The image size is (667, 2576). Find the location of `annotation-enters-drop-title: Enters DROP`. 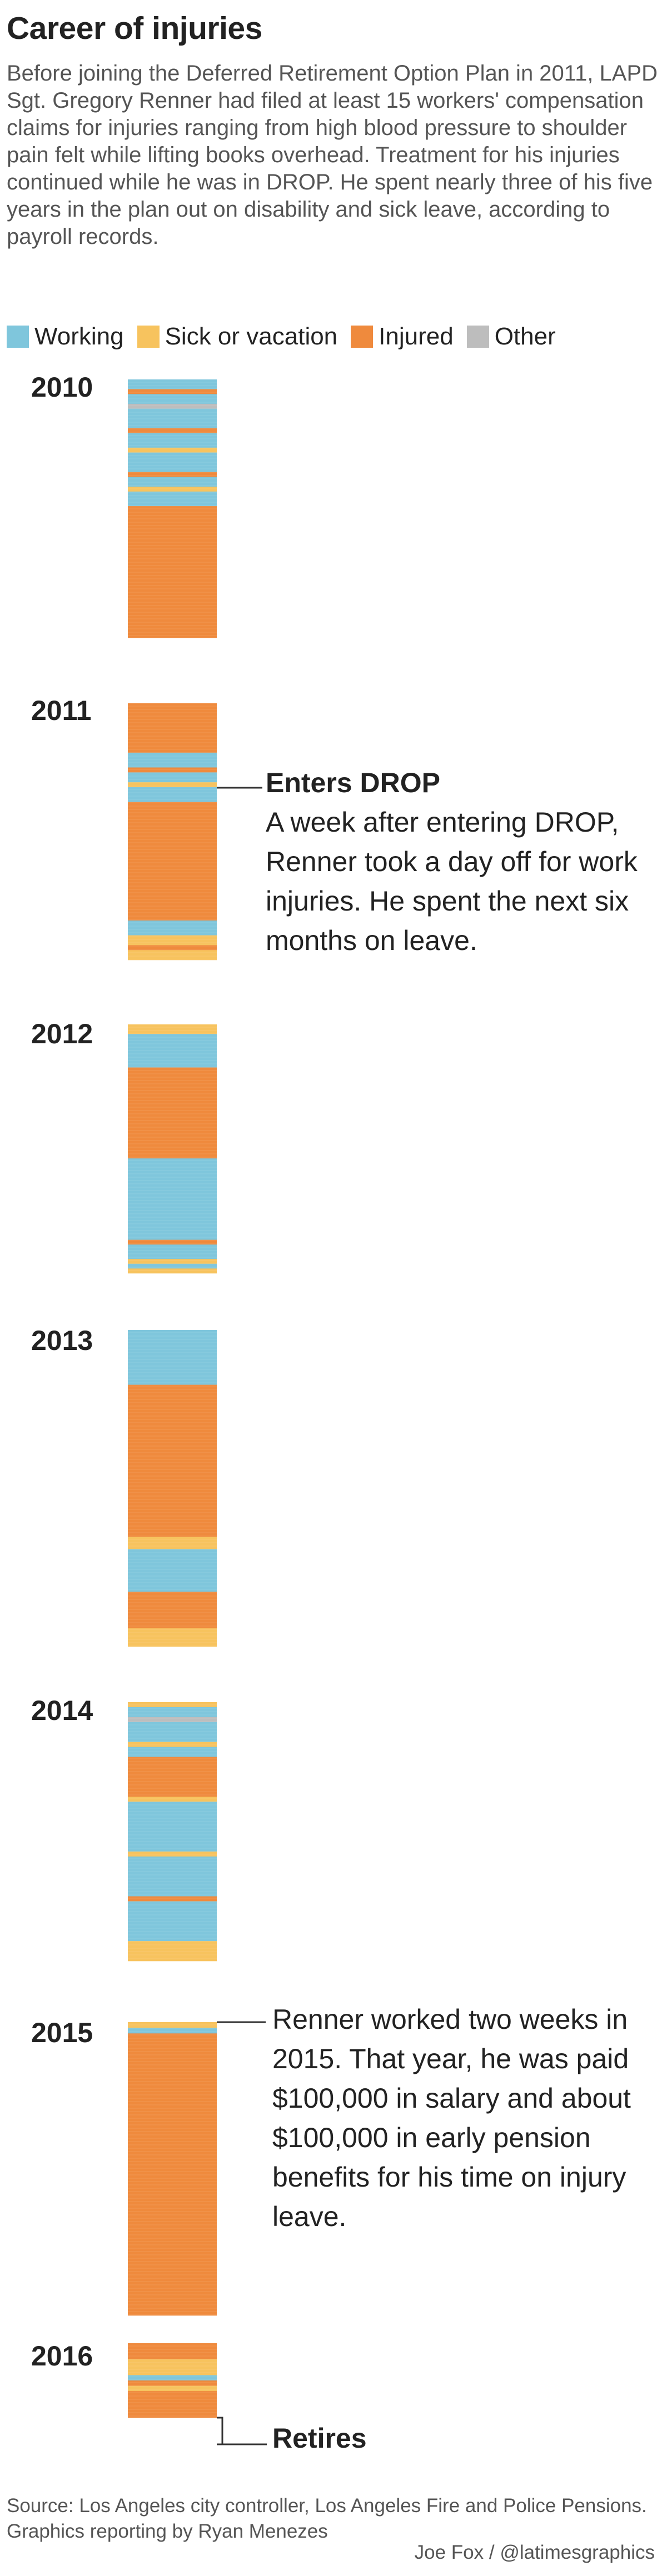

annotation-enters-drop-title: Enters DROP is located at coordinates (353, 782).